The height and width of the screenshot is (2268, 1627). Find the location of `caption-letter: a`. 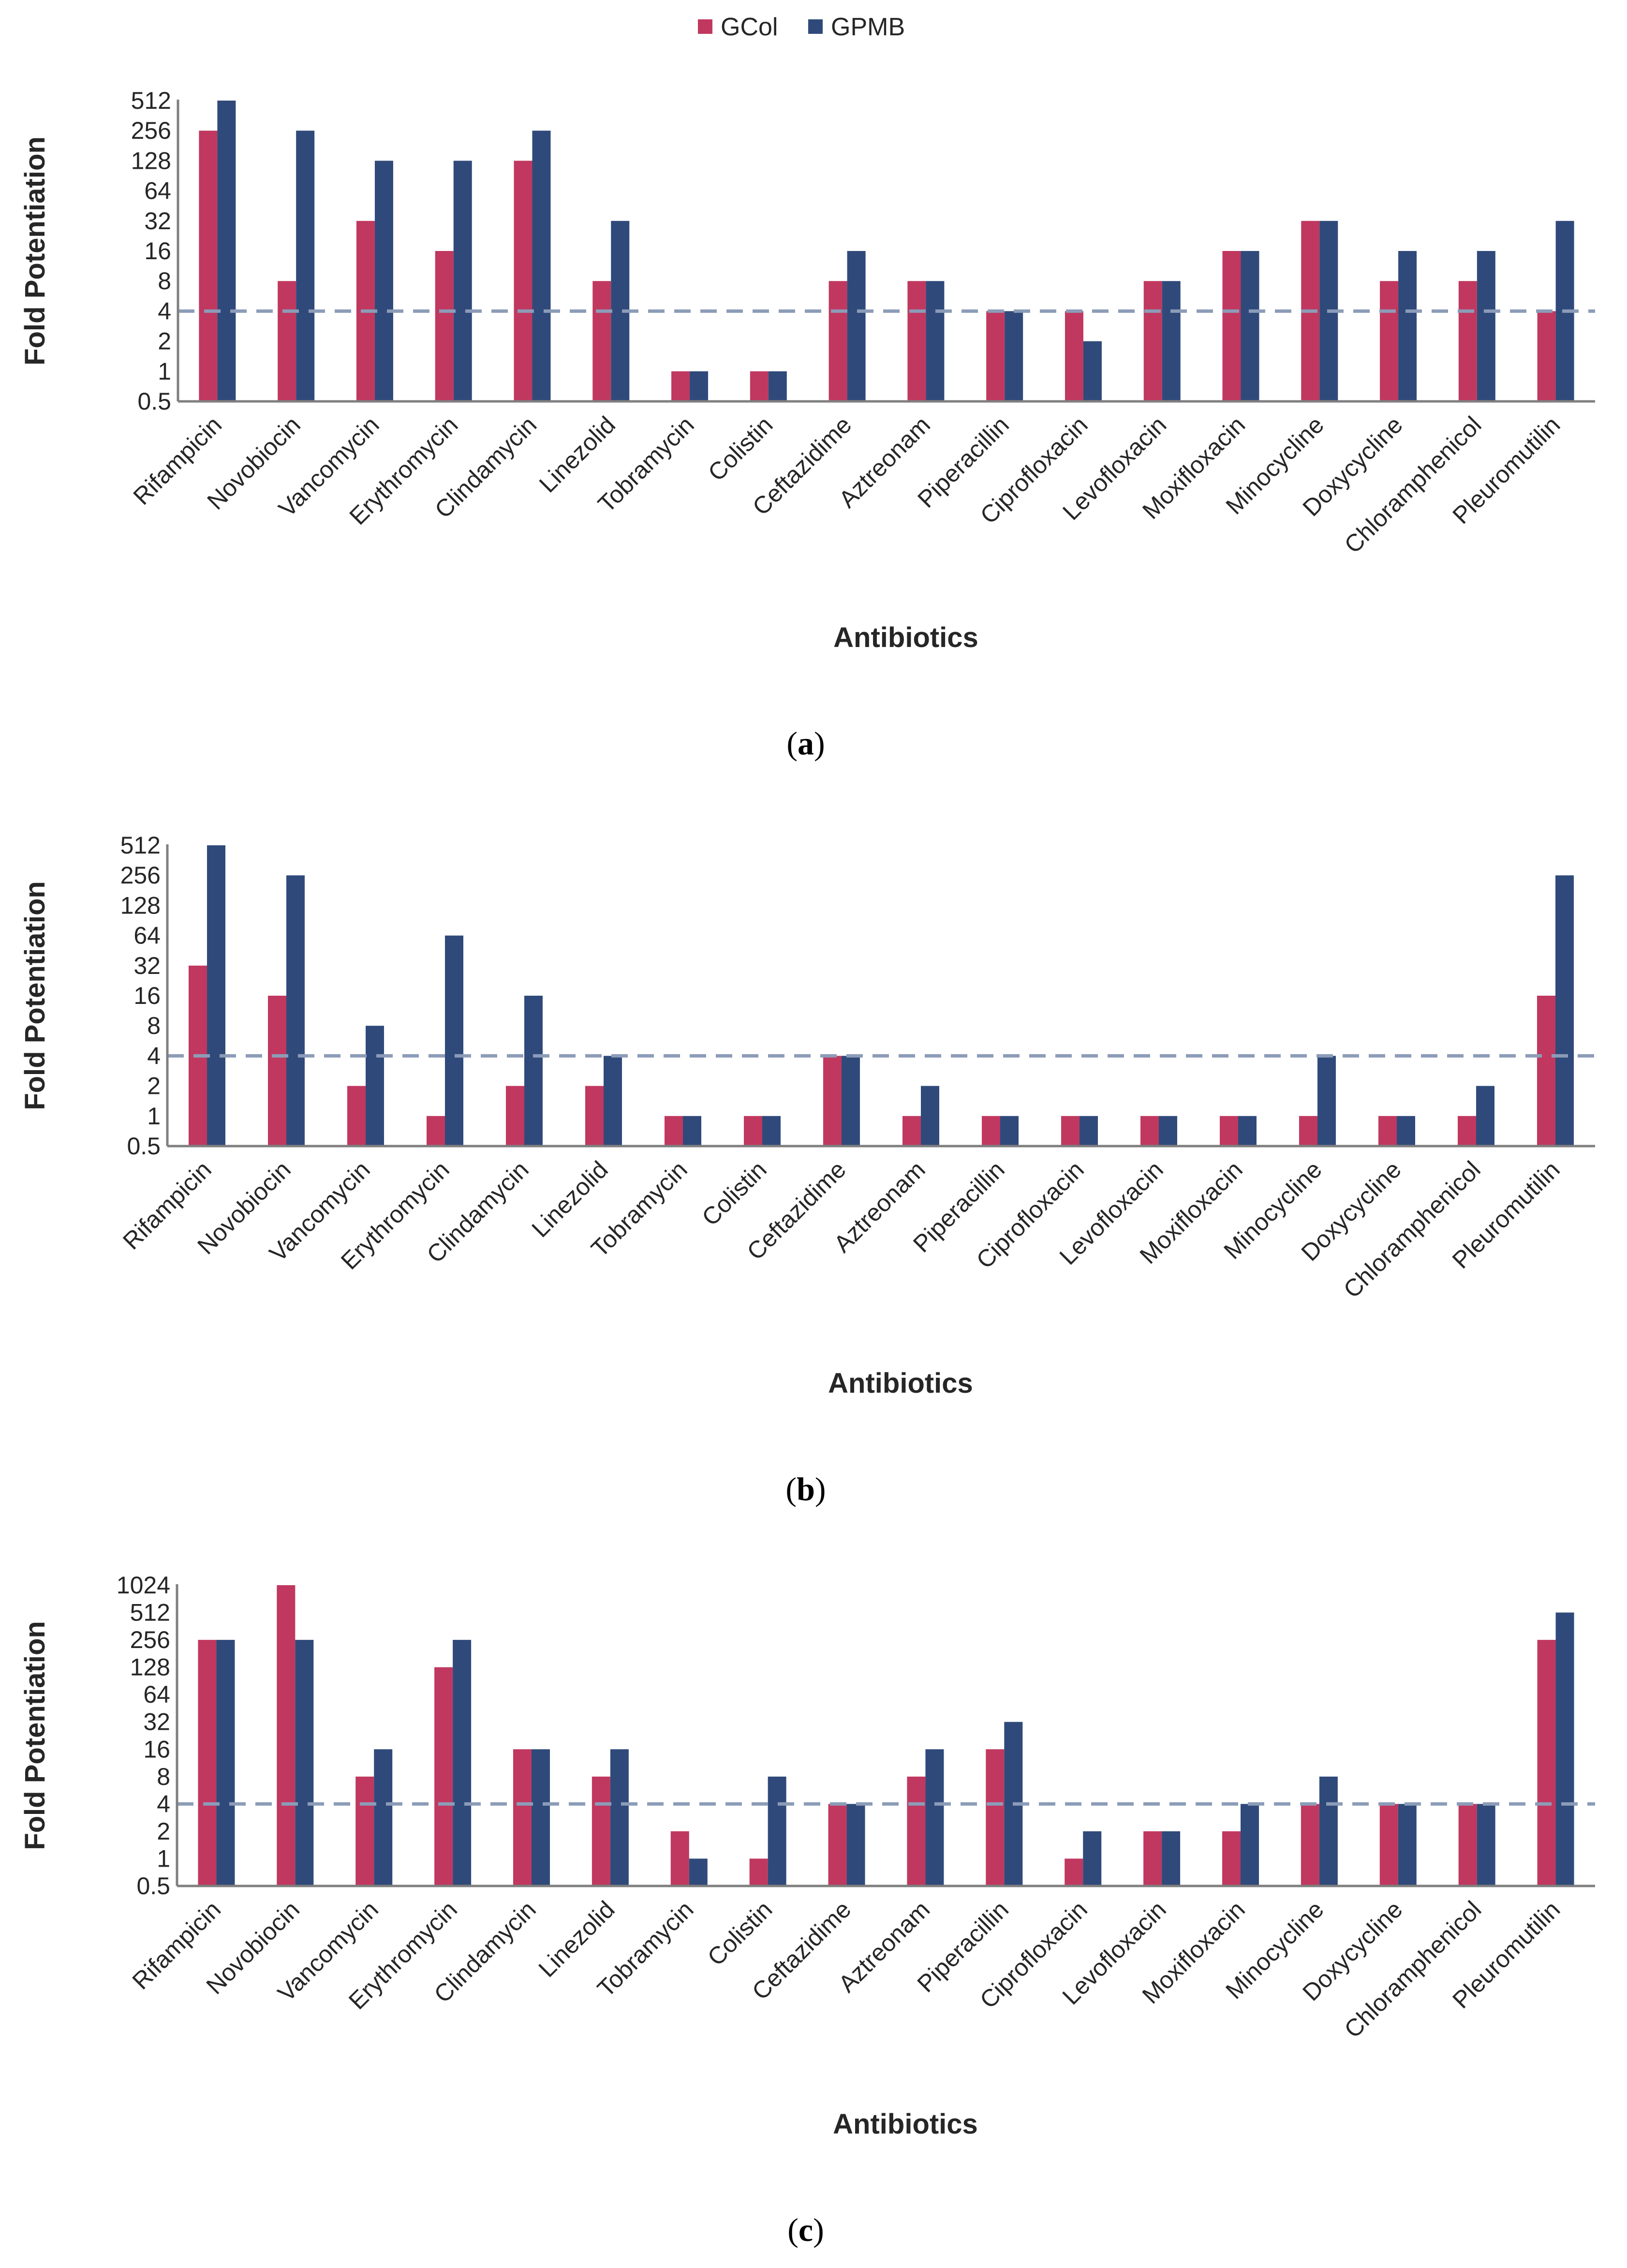

caption-letter: a is located at coordinates (806, 743).